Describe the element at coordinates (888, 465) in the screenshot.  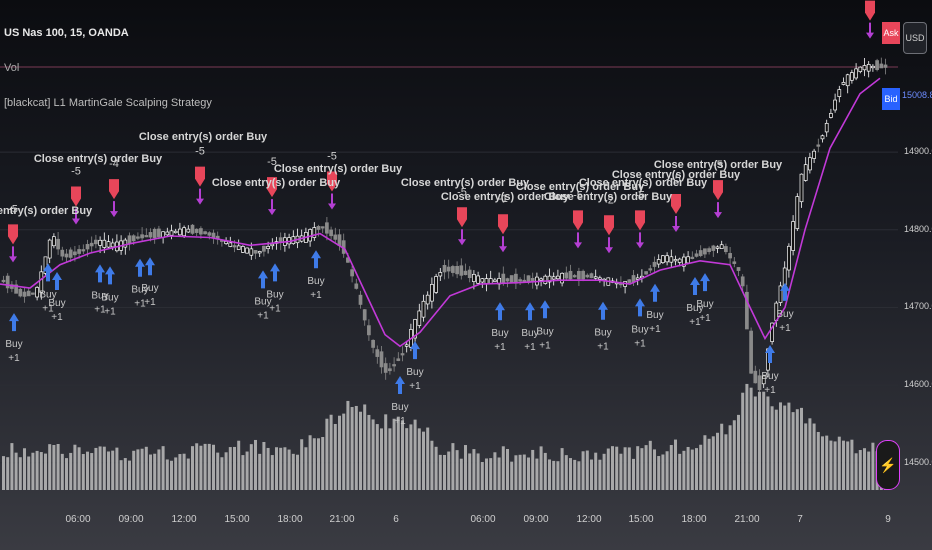
I see `lightning-icon: ⚡` at that location.